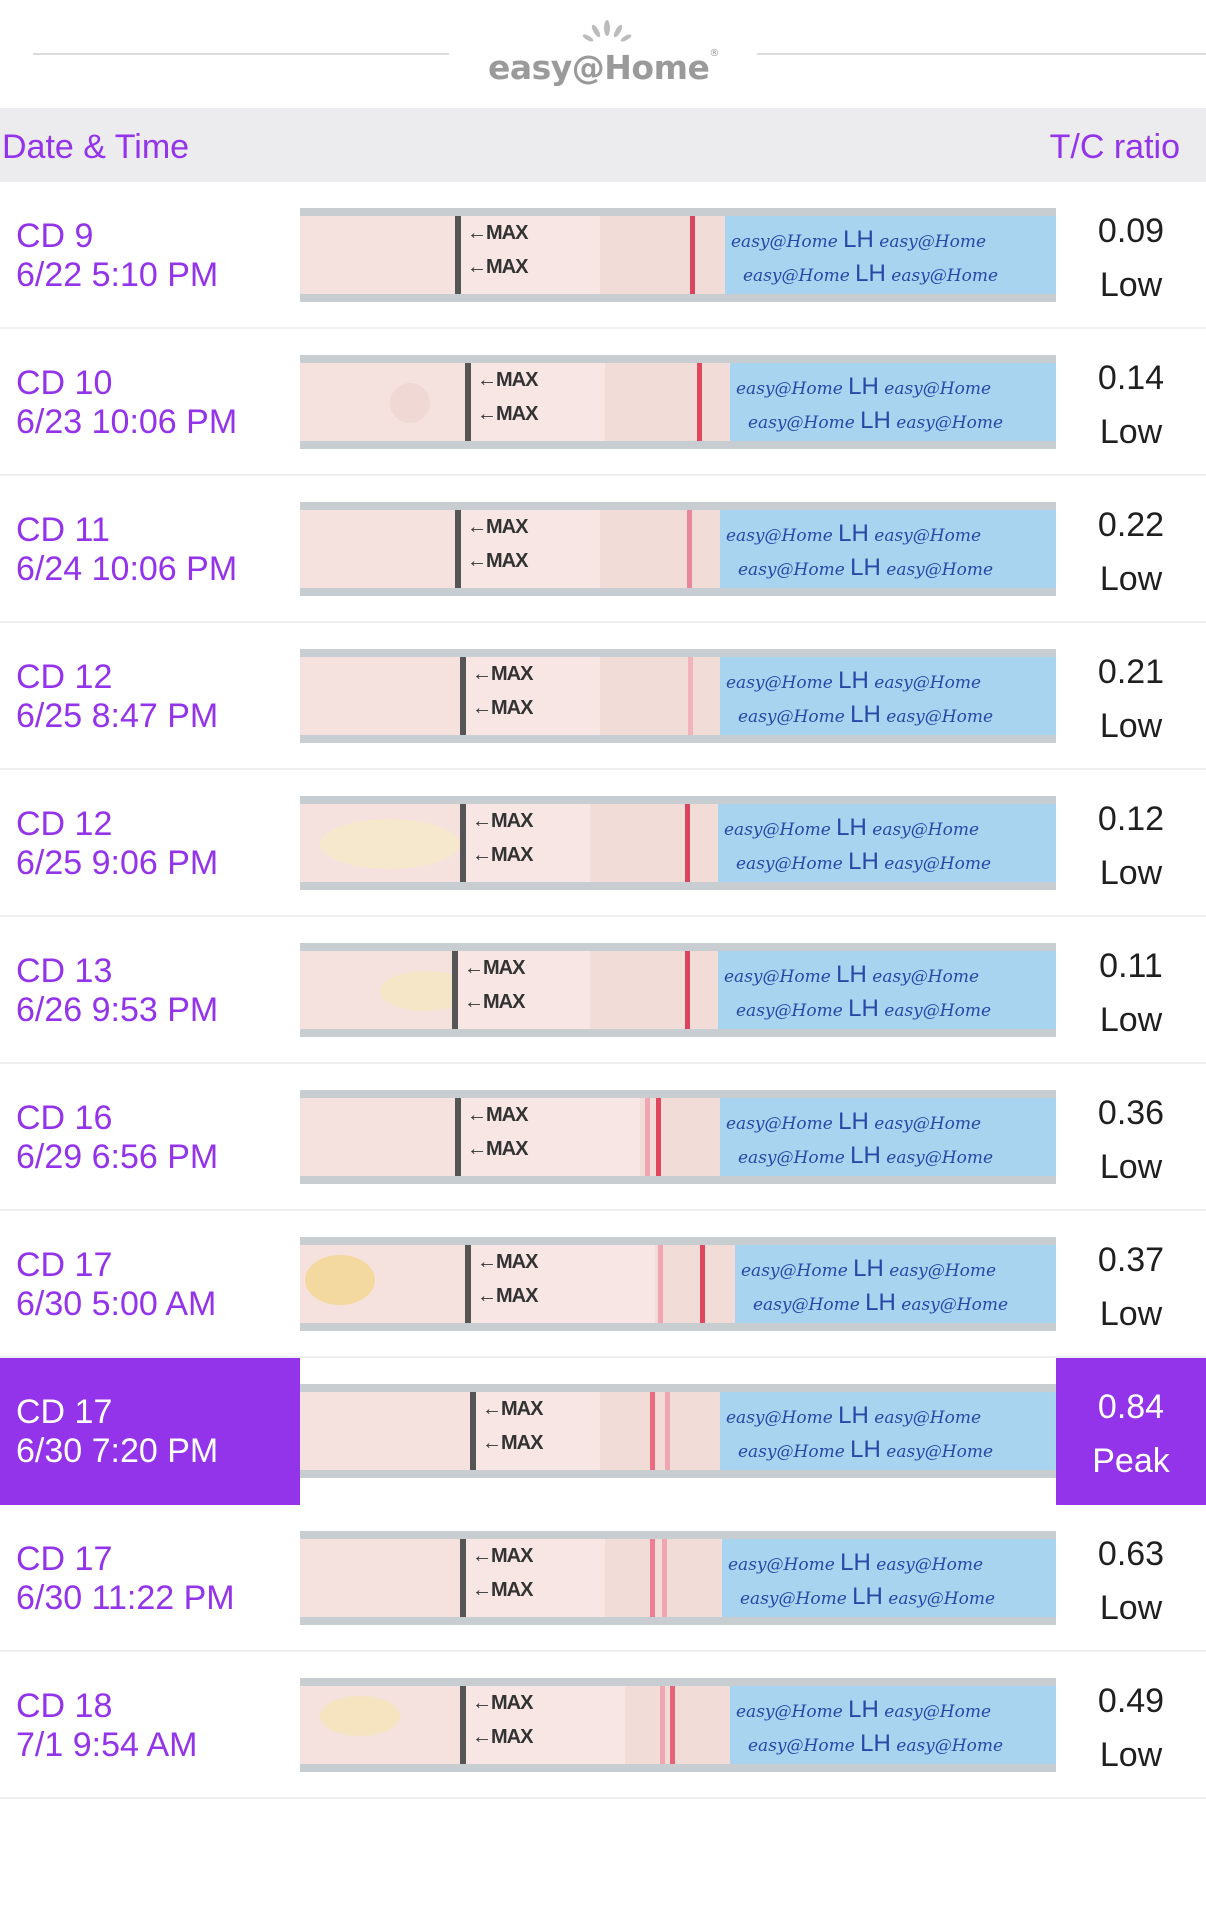 The image size is (1206, 1921). Describe the element at coordinates (63, 530) in the screenshot. I see `cycle-day: CD 11` at that location.